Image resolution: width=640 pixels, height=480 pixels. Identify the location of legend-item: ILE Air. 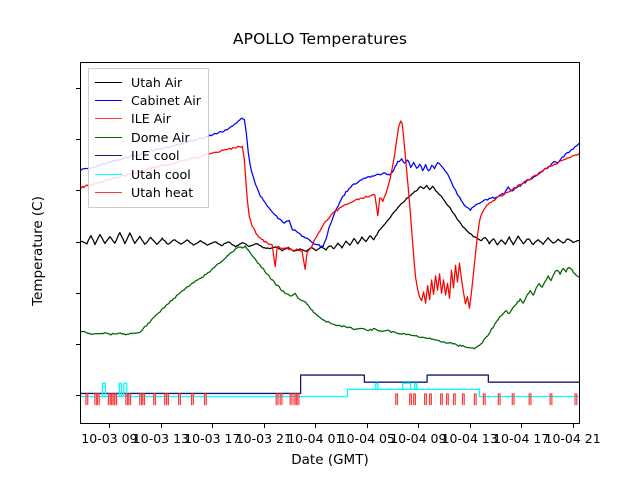
(148, 119).